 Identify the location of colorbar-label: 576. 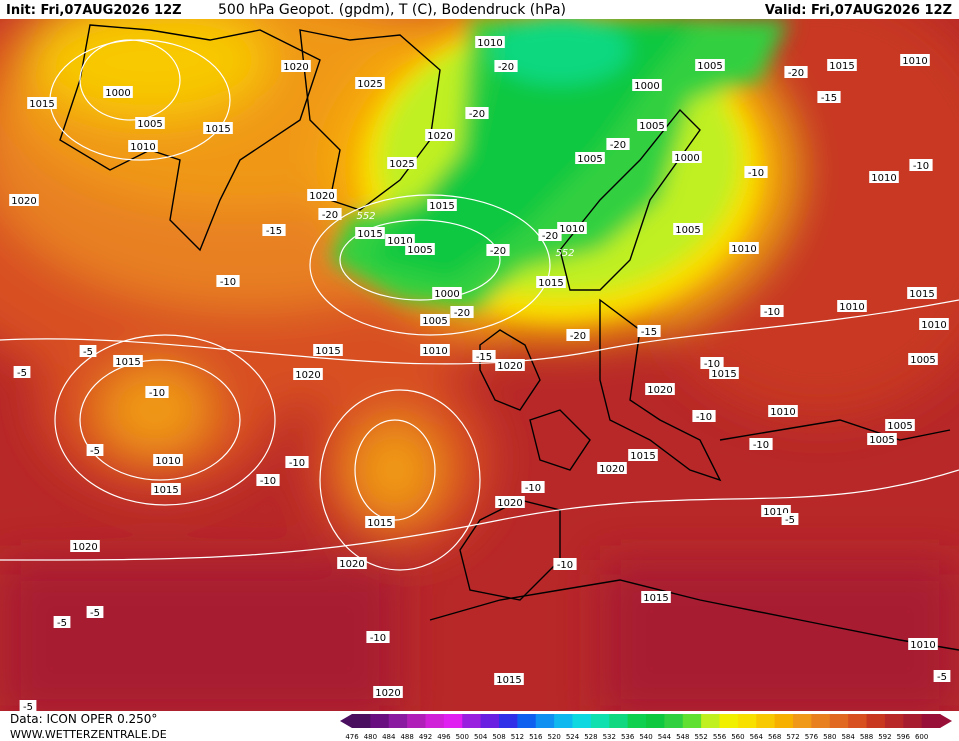
(812, 737).